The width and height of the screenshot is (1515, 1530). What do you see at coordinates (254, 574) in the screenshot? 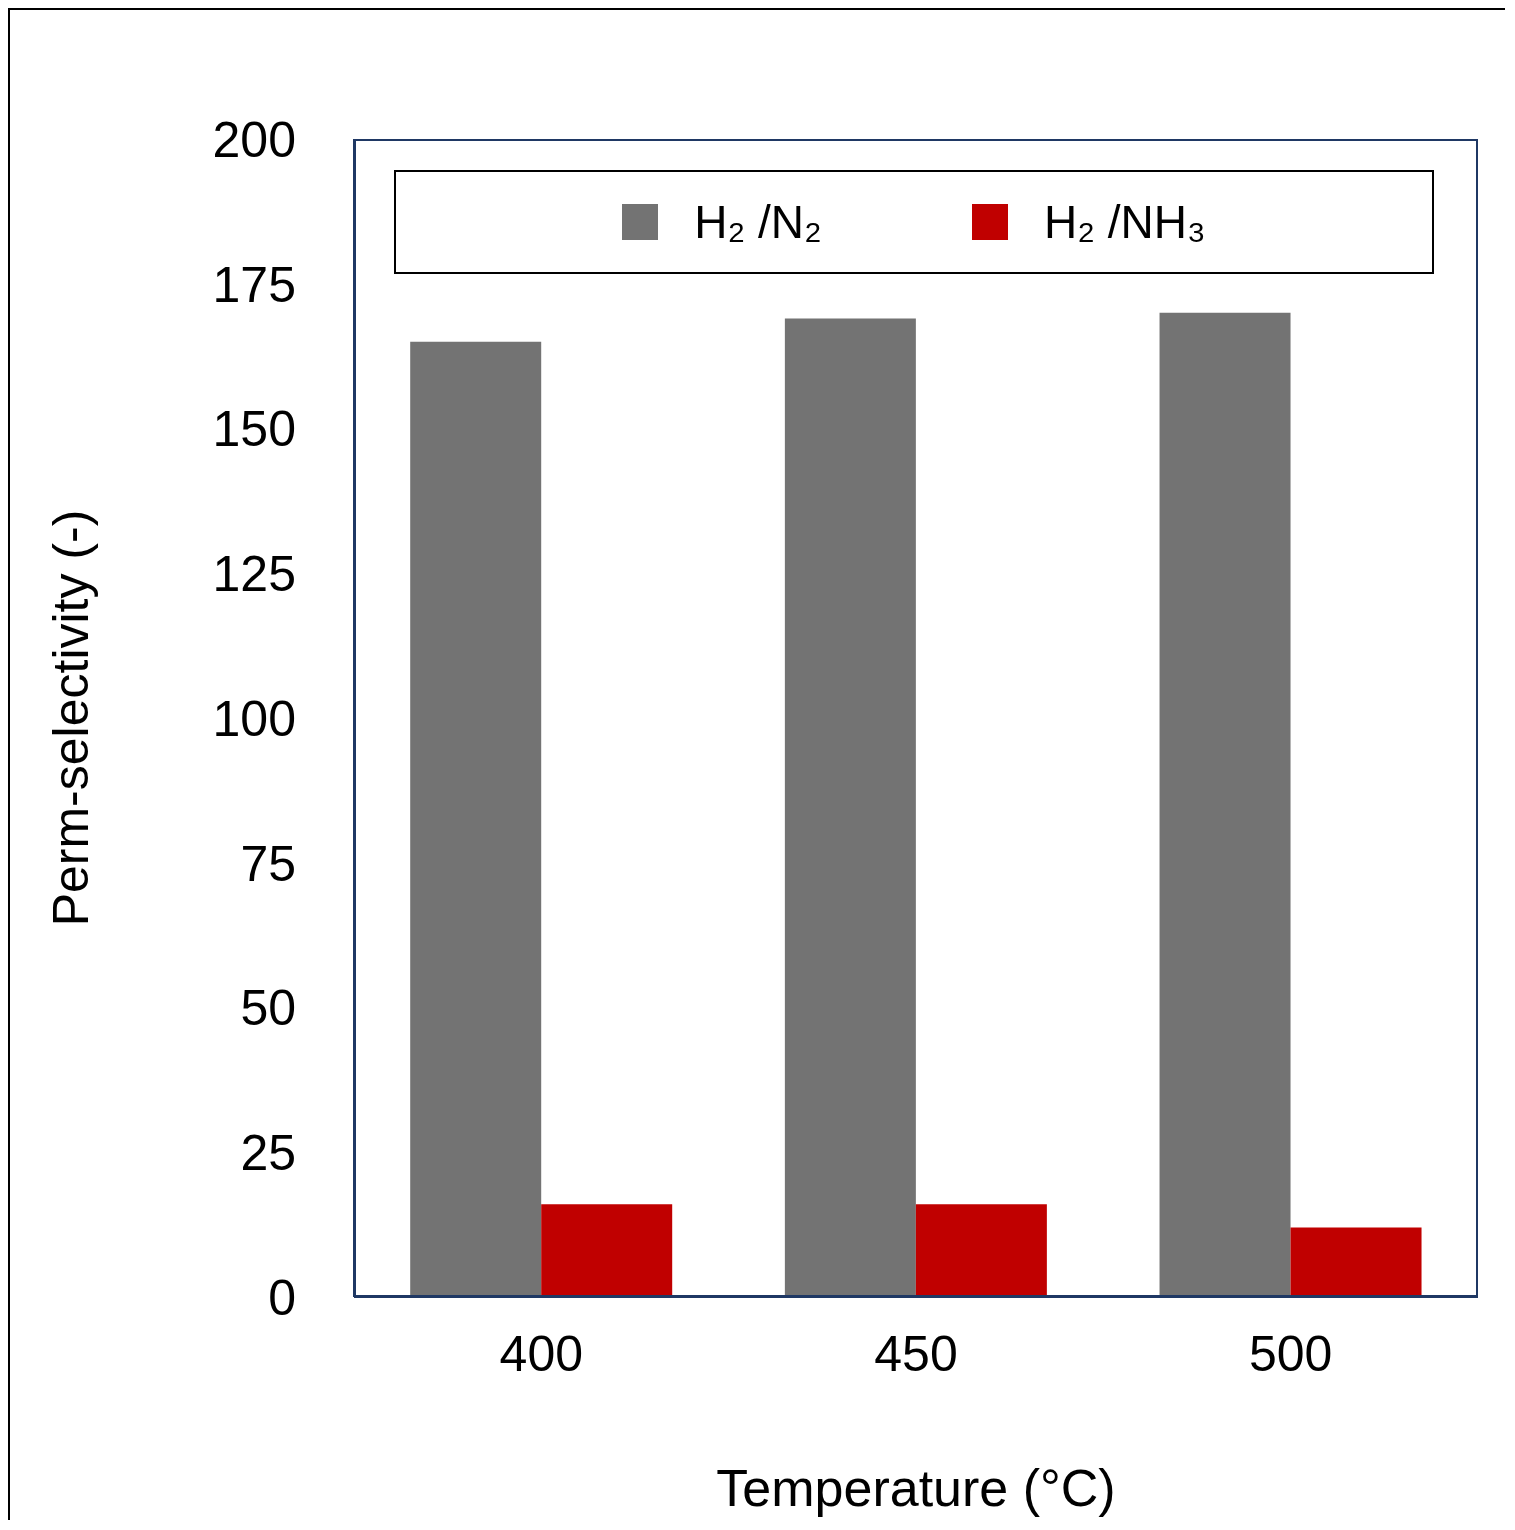
I see `y-tick-label: 125` at bounding box center [254, 574].